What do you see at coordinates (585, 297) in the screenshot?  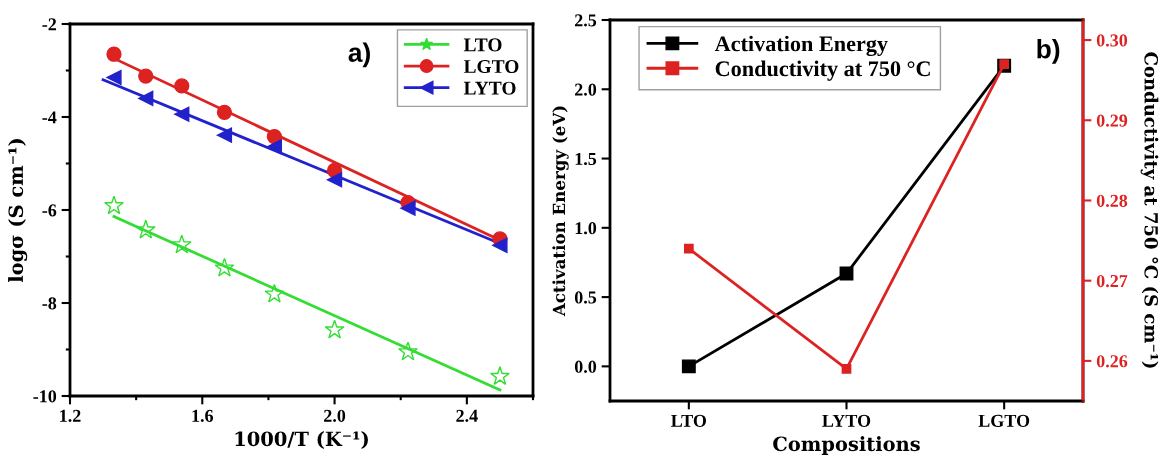 I see `y-tick-label: 0.5` at bounding box center [585, 297].